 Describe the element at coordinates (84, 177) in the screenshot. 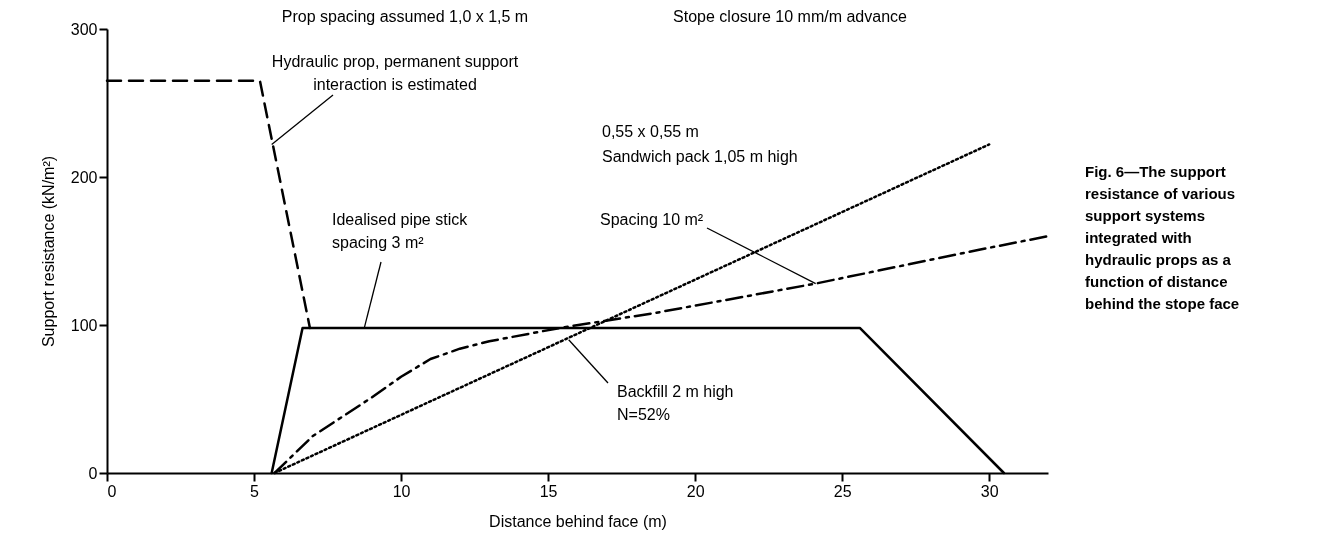

I see `y-tick-label: 200` at that location.